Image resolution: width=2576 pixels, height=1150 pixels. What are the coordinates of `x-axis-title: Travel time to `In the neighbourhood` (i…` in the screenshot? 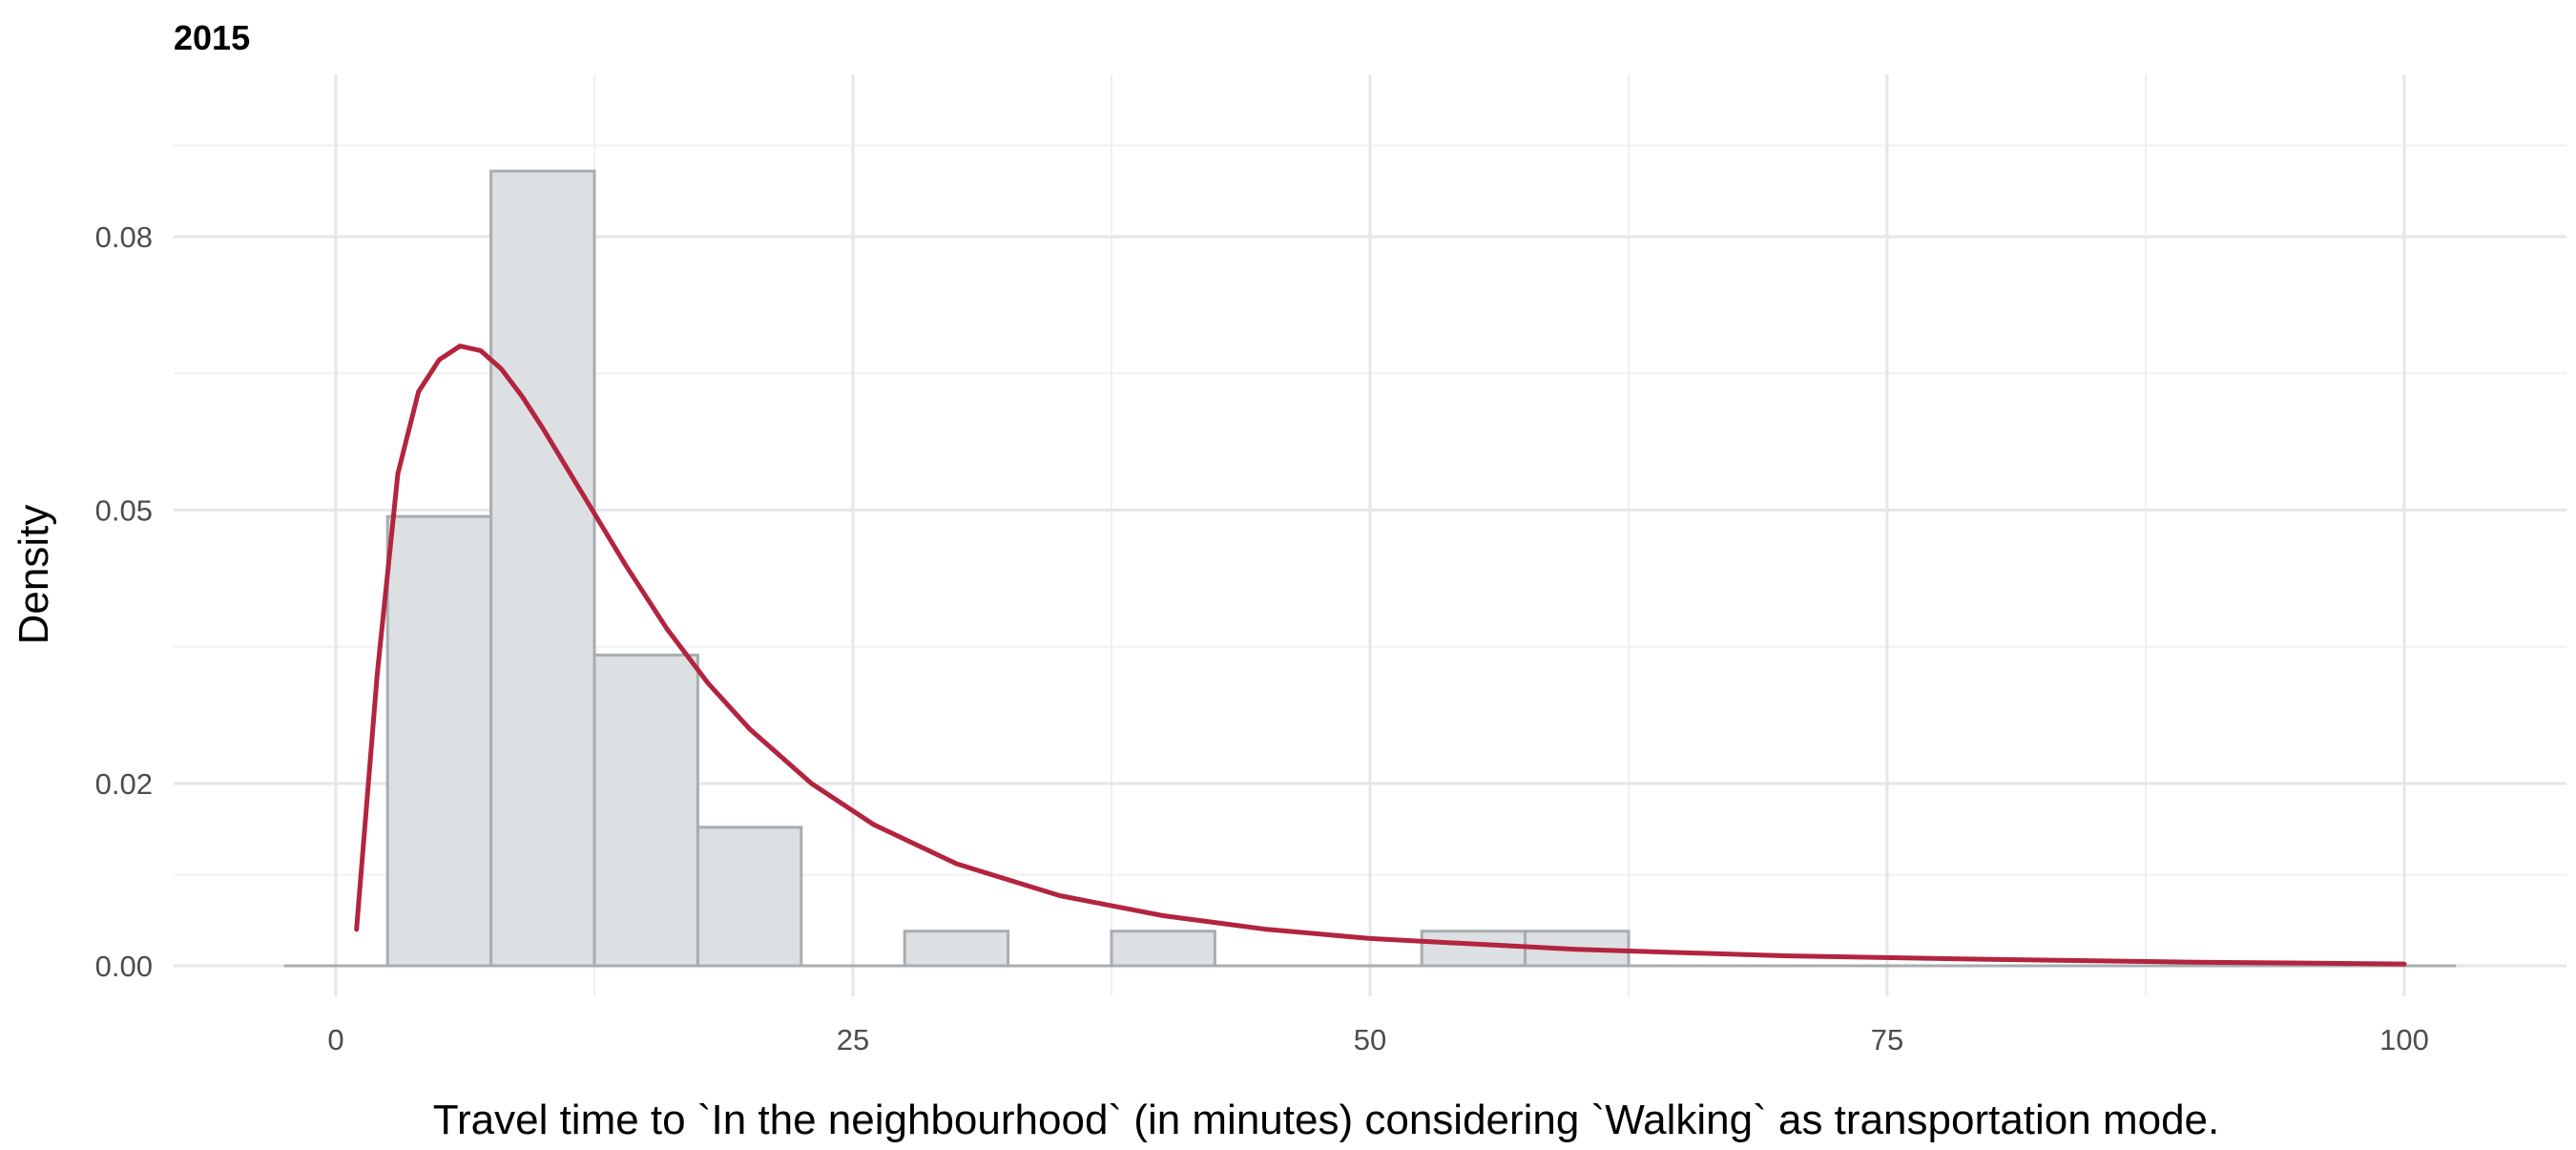 It's located at (1326, 1120).